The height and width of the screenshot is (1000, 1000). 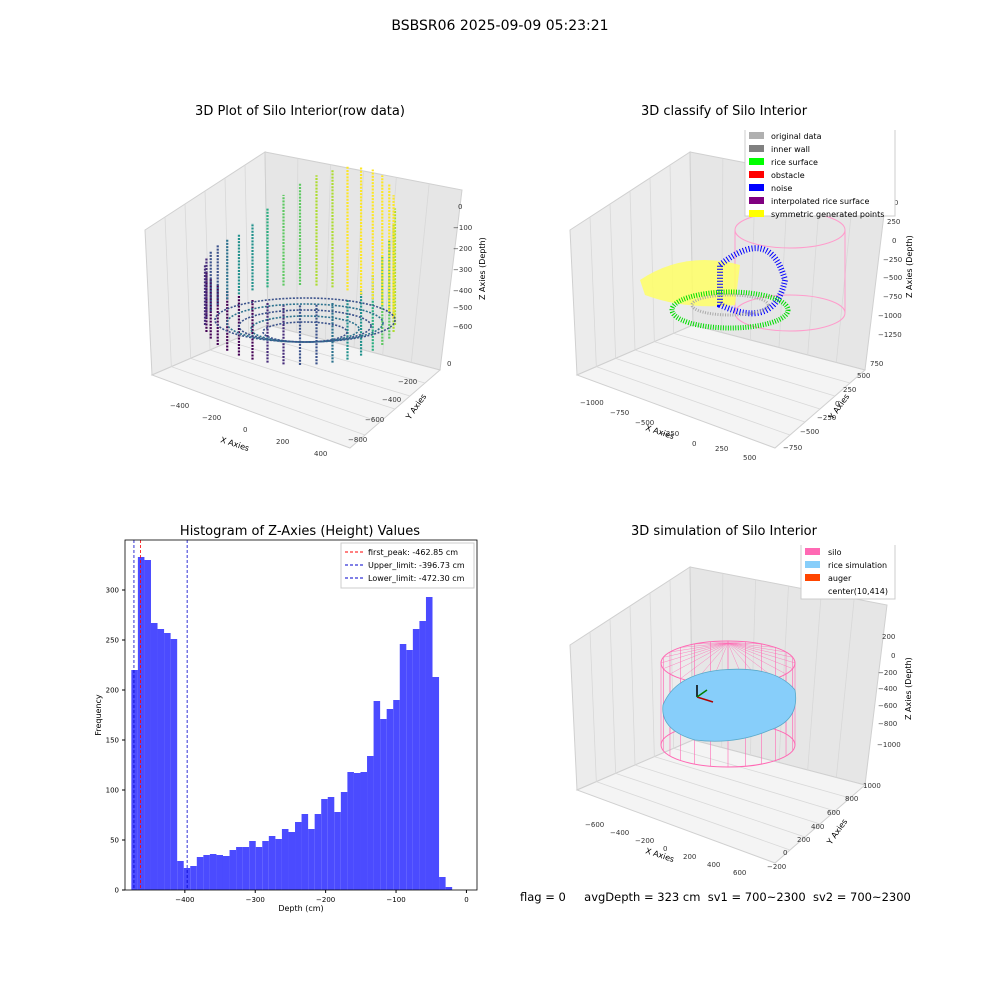 What do you see at coordinates (827, 214) in the screenshot?
I see `legend-label: symmetric generated points` at bounding box center [827, 214].